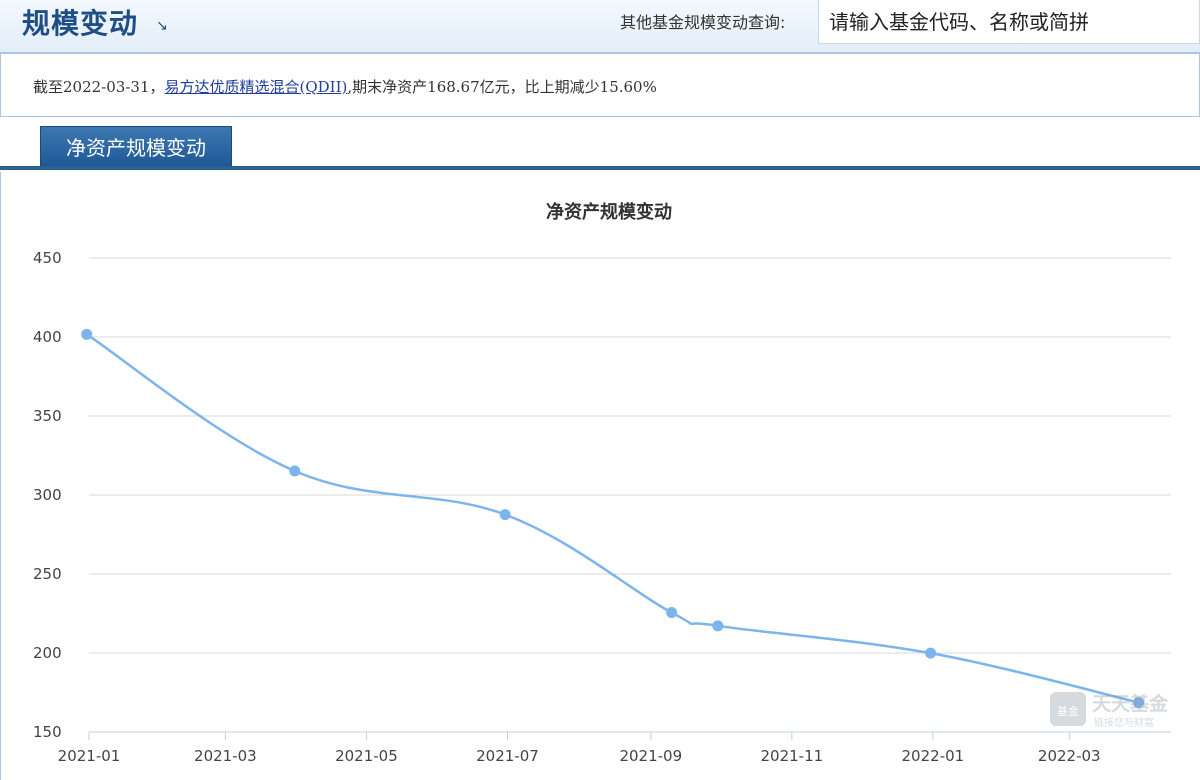 The width and height of the screenshot is (1200, 780). Describe the element at coordinates (1009, 22) in the screenshot. I see `search-input` at that location.